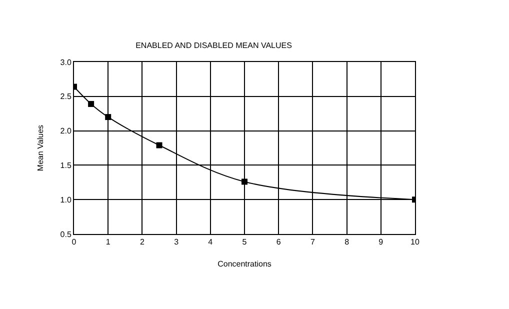 The image size is (509, 309). Describe the element at coordinates (214, 45) in the screenshot. I see `chart-title: ENABLED AND DISABLED MEAN VALUES` at that location.